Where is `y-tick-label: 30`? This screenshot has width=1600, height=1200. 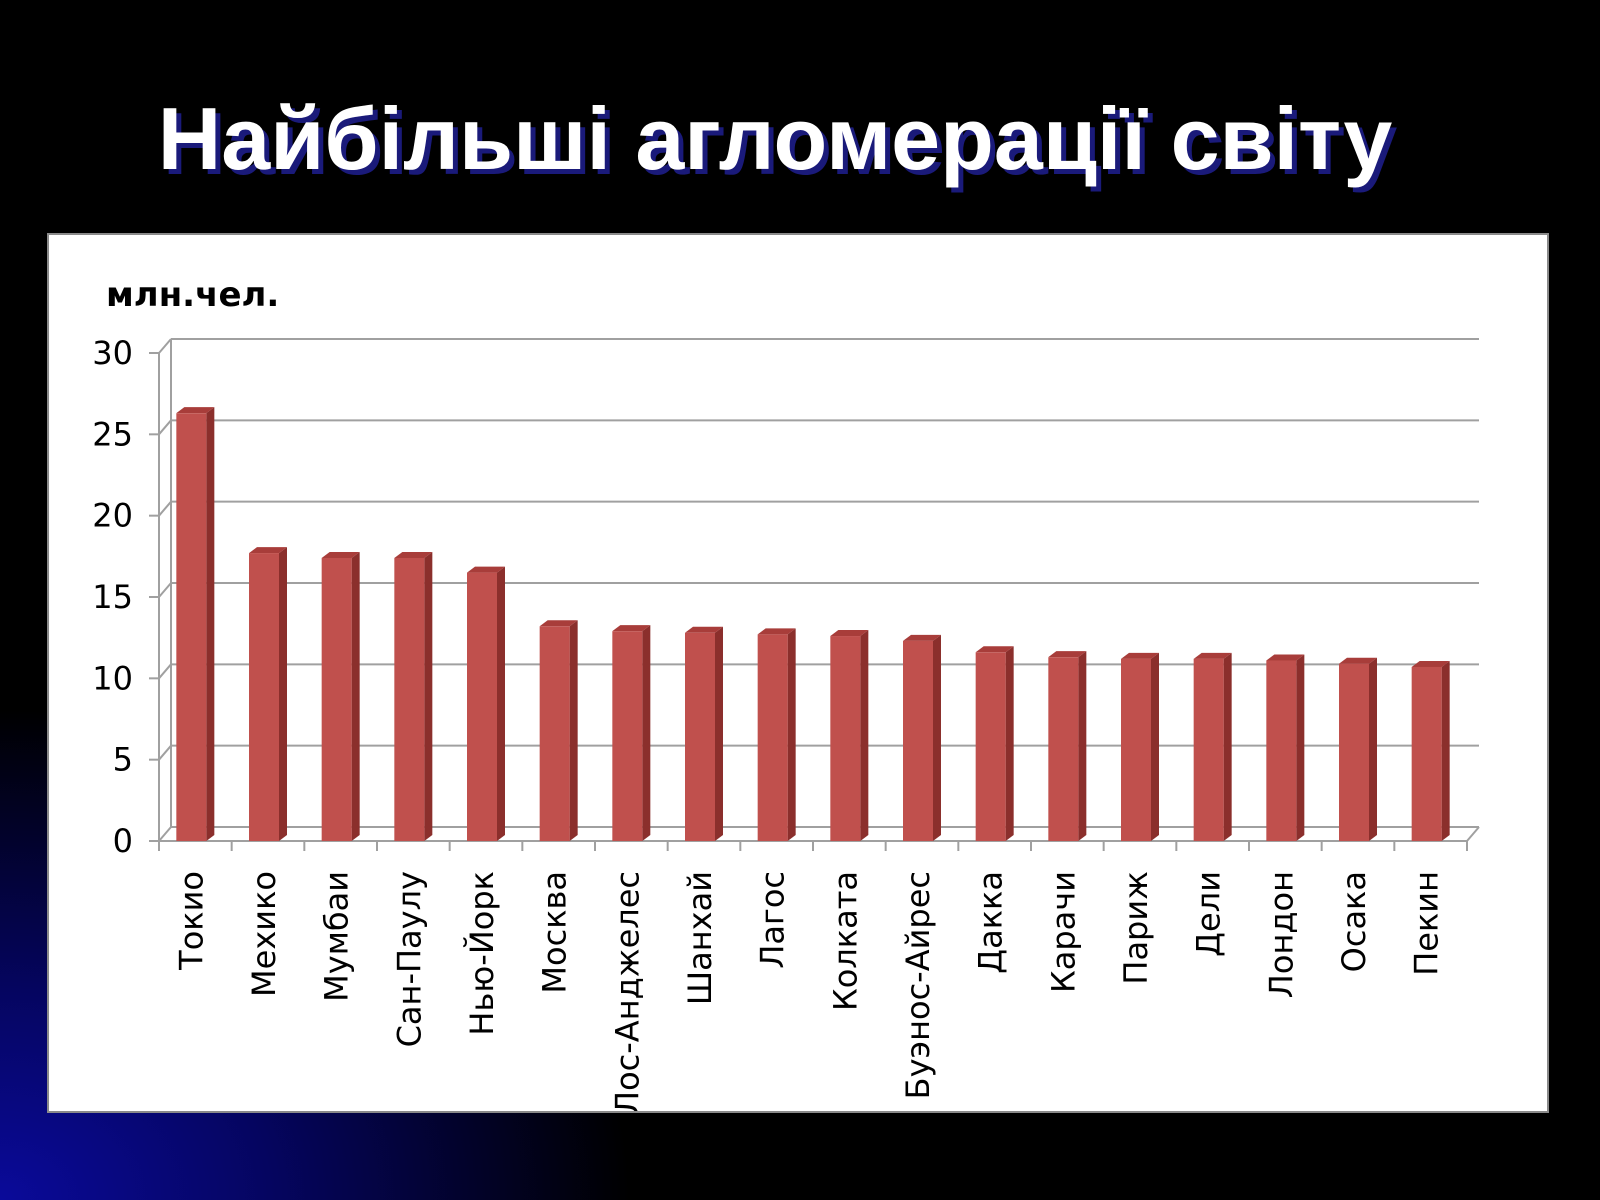
y-tick-label: 30 is located at coordinates (112, 353).